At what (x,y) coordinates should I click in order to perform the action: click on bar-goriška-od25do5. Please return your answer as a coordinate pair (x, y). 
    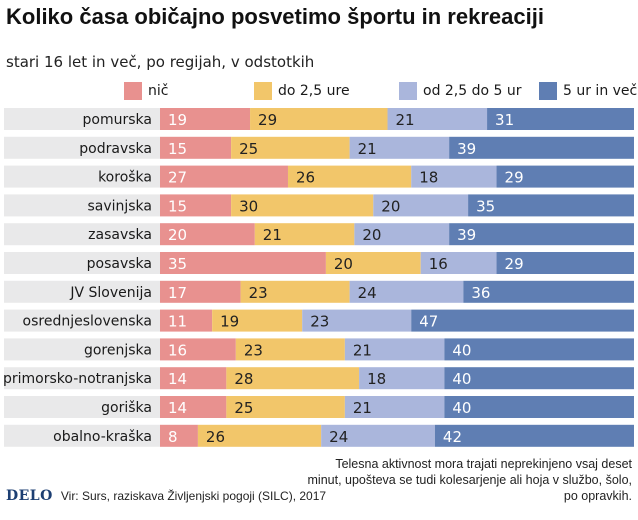
    Looking at the image, I should click on (394, 407).